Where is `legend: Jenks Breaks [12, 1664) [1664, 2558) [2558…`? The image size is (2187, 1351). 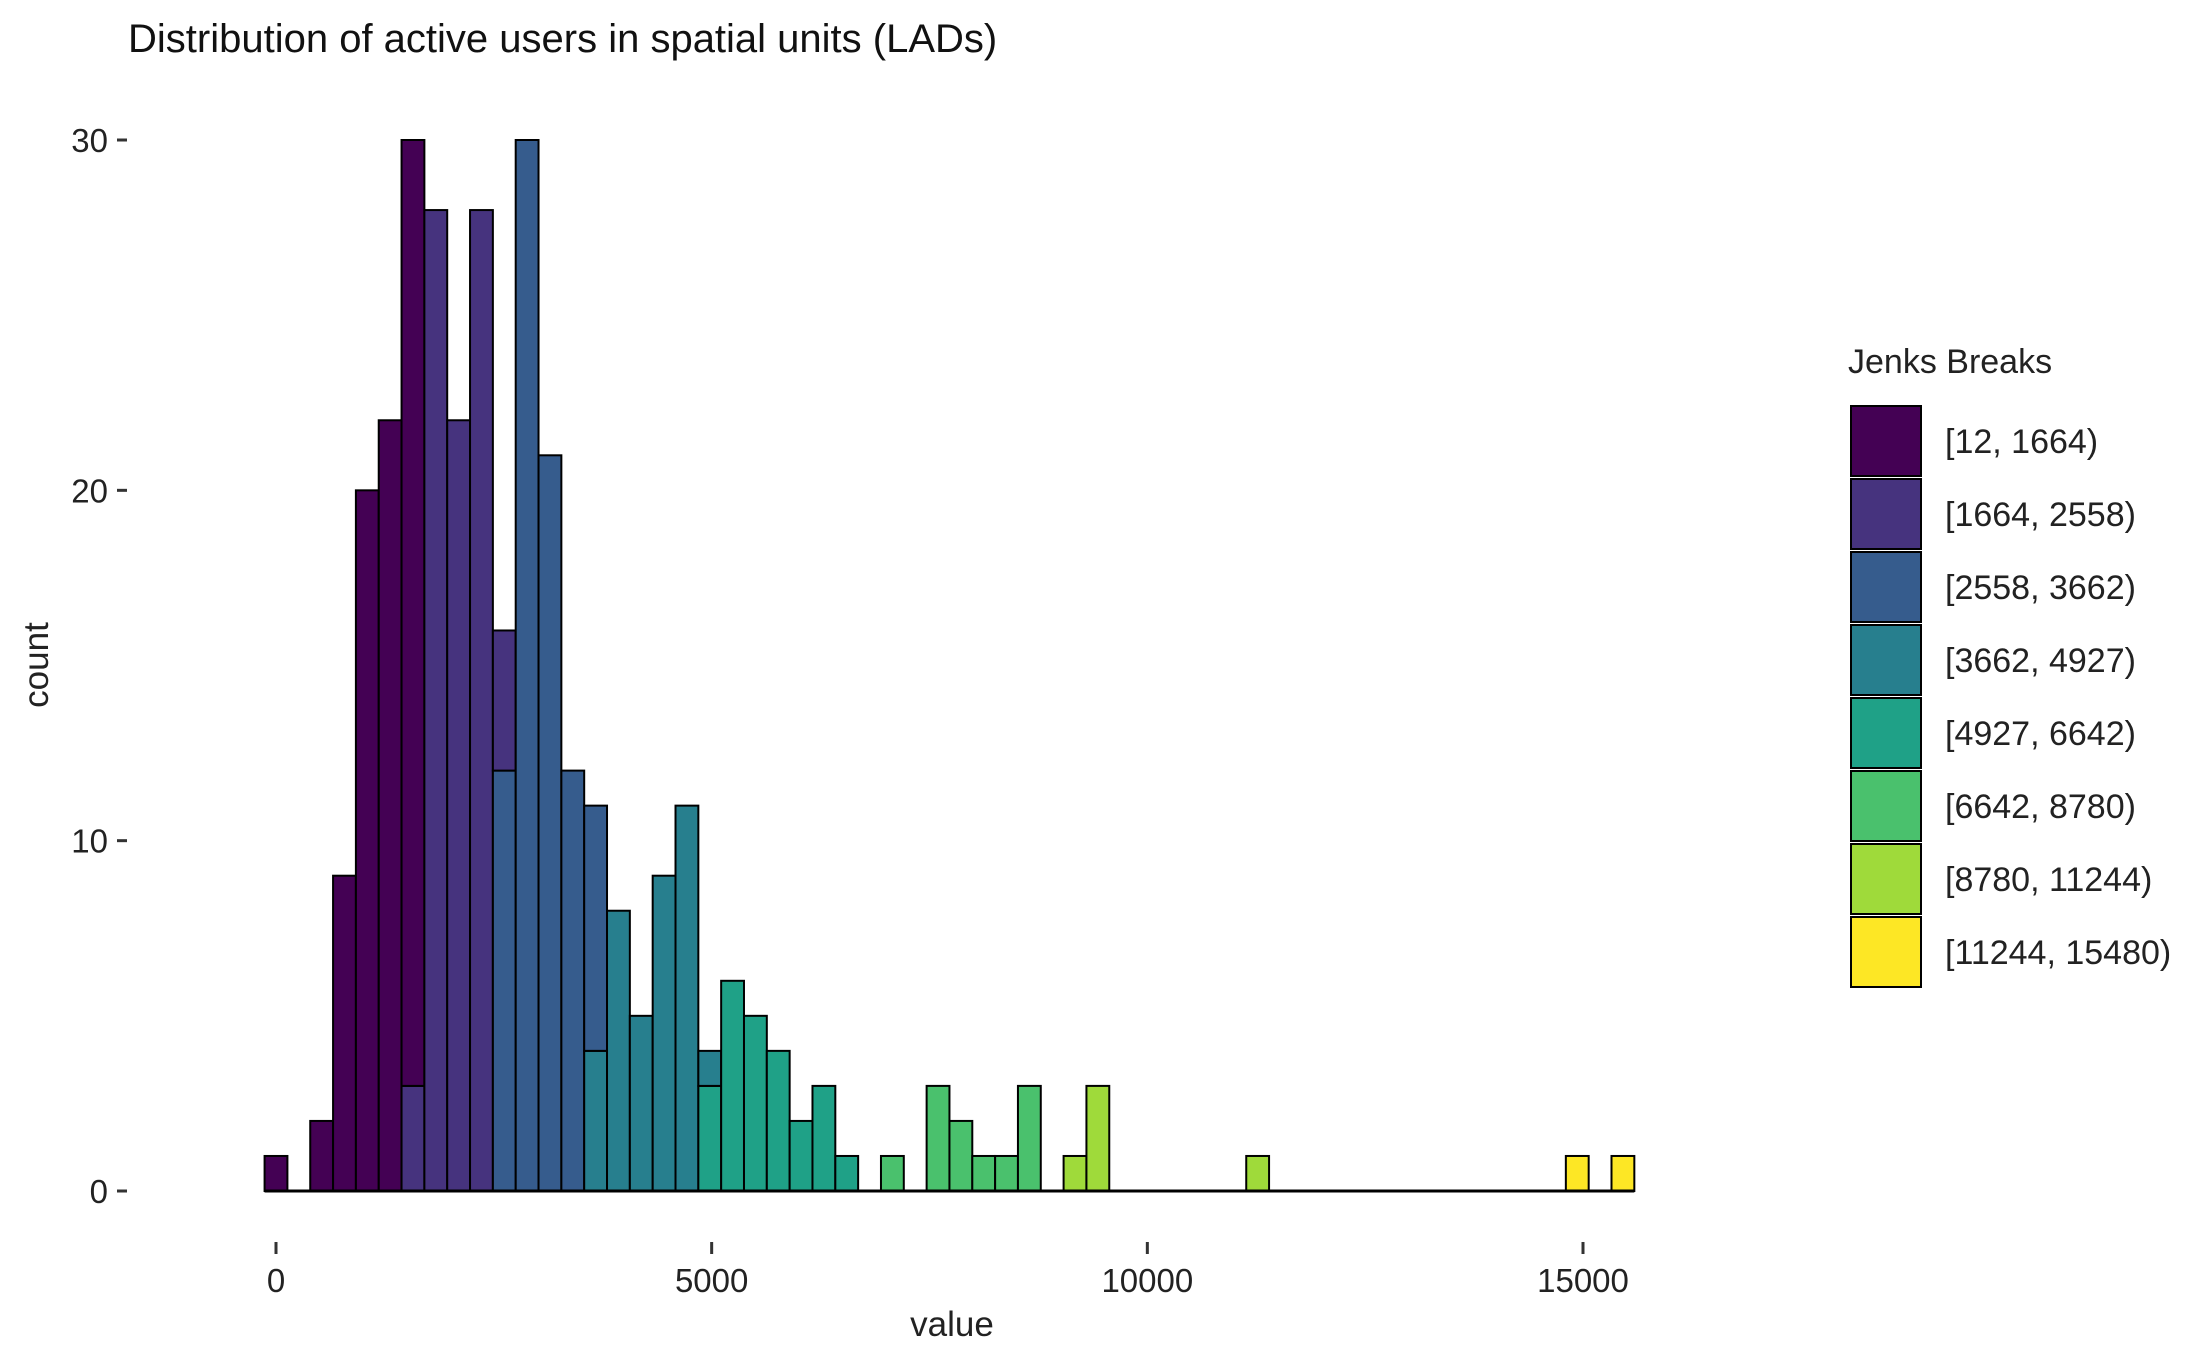 legend: Jenks Breaks [12, 1664) [1664, 2558) [2558… is located at coordinates (2009, 665).